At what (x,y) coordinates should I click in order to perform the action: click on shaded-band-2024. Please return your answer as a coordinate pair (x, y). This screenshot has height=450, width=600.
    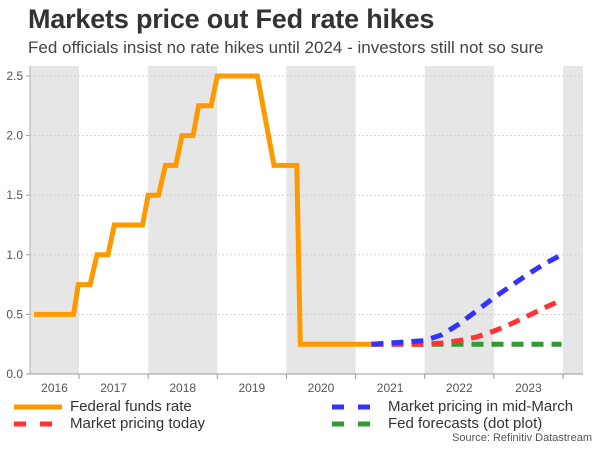
    Looking at the image, I should click on (573, 220).